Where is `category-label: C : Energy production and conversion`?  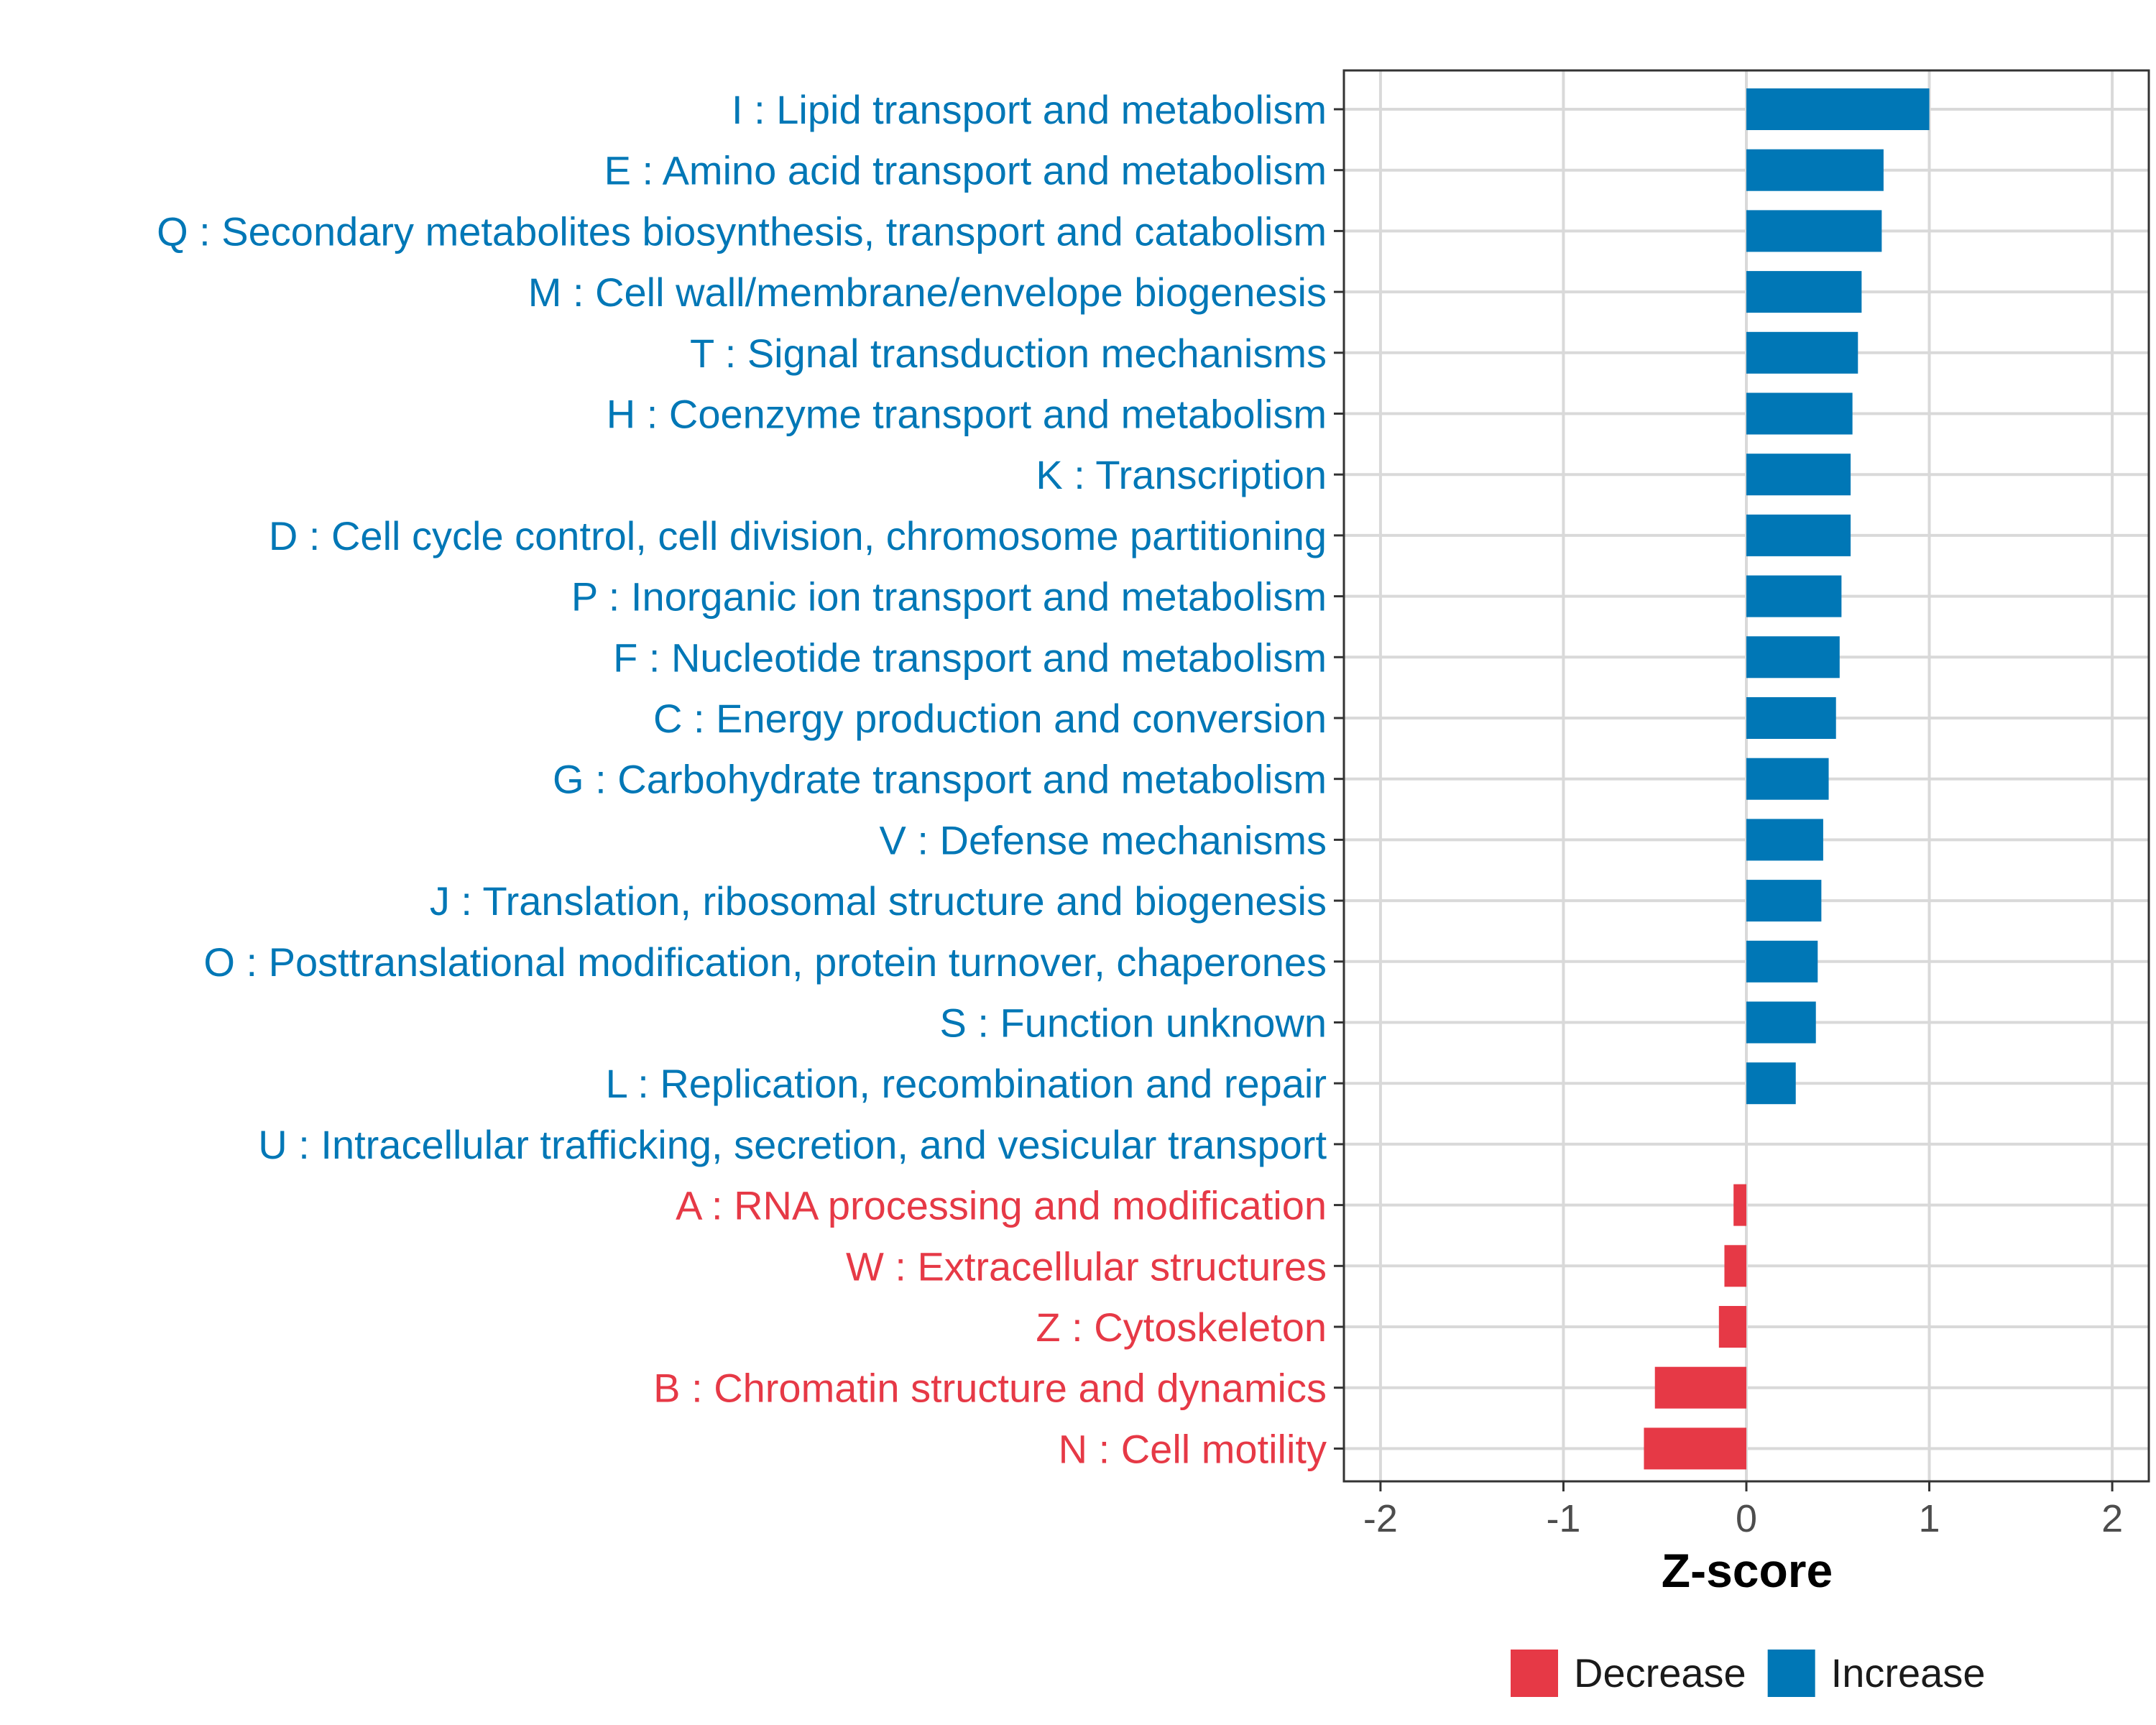
category-label: C : Energy production and conversion is located at coordinates (990, 718).